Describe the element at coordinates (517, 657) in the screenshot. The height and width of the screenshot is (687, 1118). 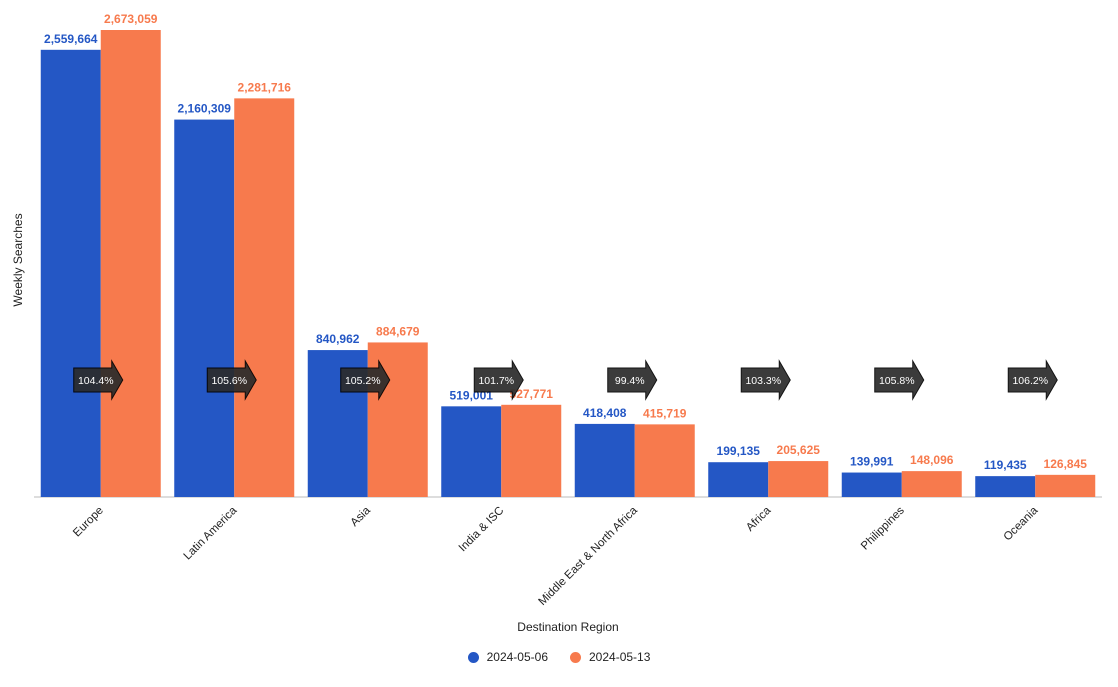
I see `legend-label-series-1: 2024-05-06` at that location.